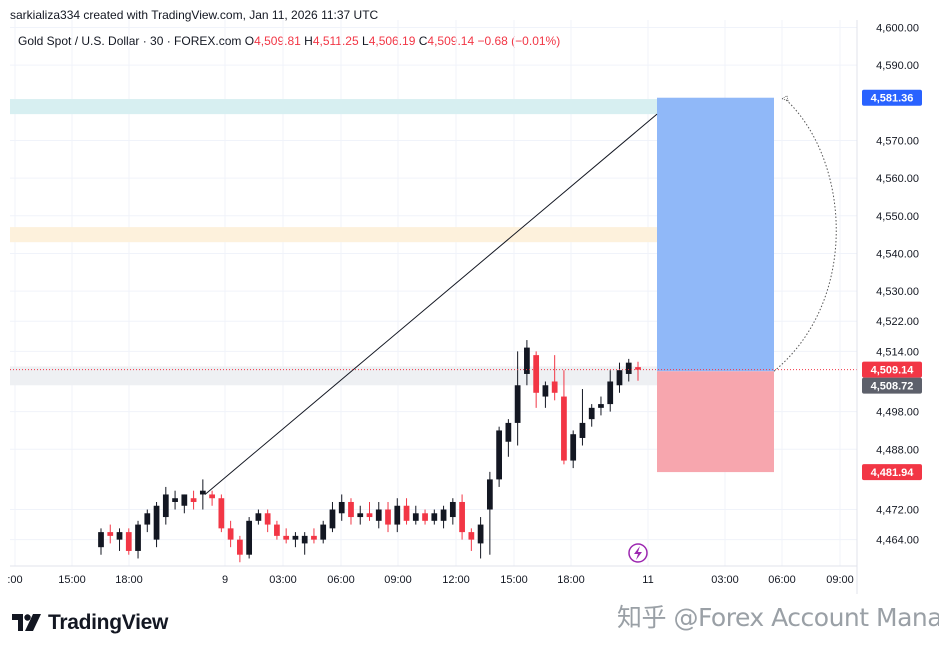 Image resolution: width=939 pixels, height=654 pixels. What do you see at coordinates (225, 580) in the screenshot?
I see `time-tick-label: 9` at bounding box center [225, 580].